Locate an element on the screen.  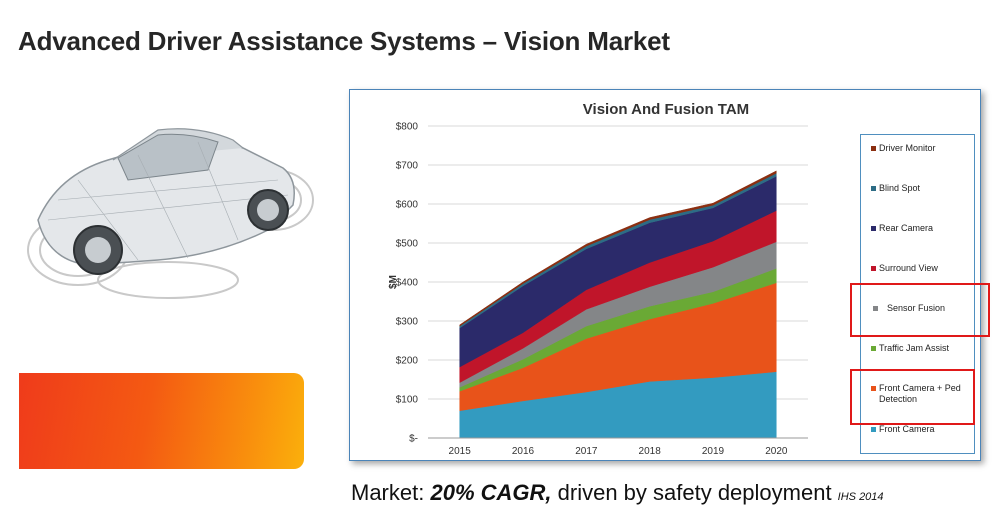
legend-item-traffic-jam-assist: Traffic Jam Assist is located at coordinates (921, 348).